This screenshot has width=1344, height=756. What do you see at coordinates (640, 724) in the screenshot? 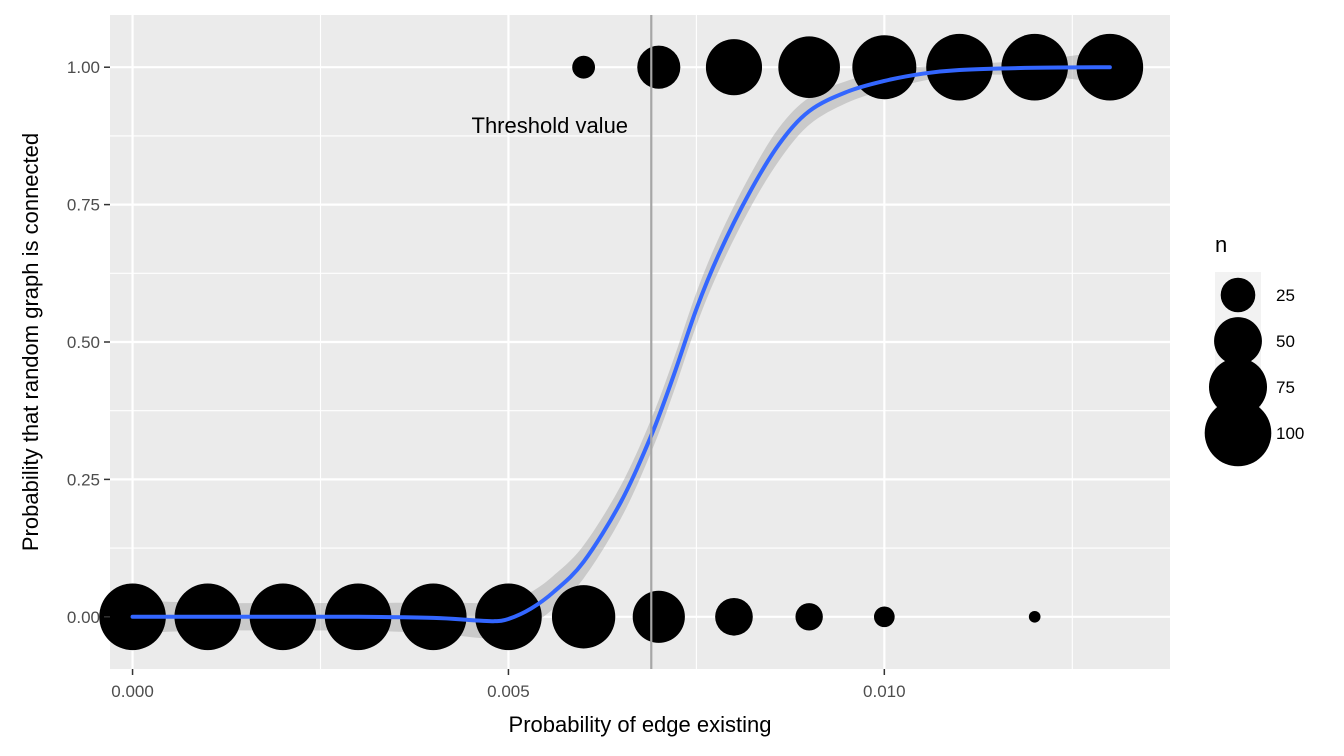
I see `x-axis-title: Probability of edge existing` at bounding box center [640, 724].